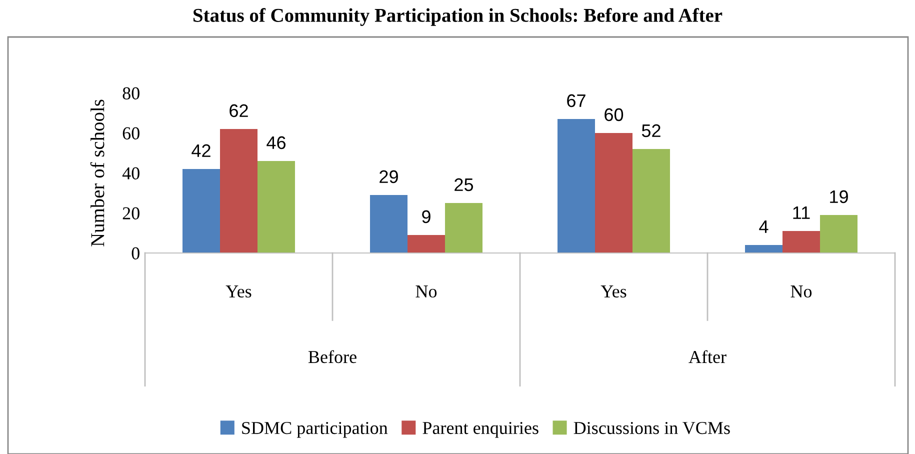 The height and width of the screenshot is (454, 915). What do you see at coordinates (707, 357) in the screenshot?
I see `text: After` at bounding box center [707, 357].